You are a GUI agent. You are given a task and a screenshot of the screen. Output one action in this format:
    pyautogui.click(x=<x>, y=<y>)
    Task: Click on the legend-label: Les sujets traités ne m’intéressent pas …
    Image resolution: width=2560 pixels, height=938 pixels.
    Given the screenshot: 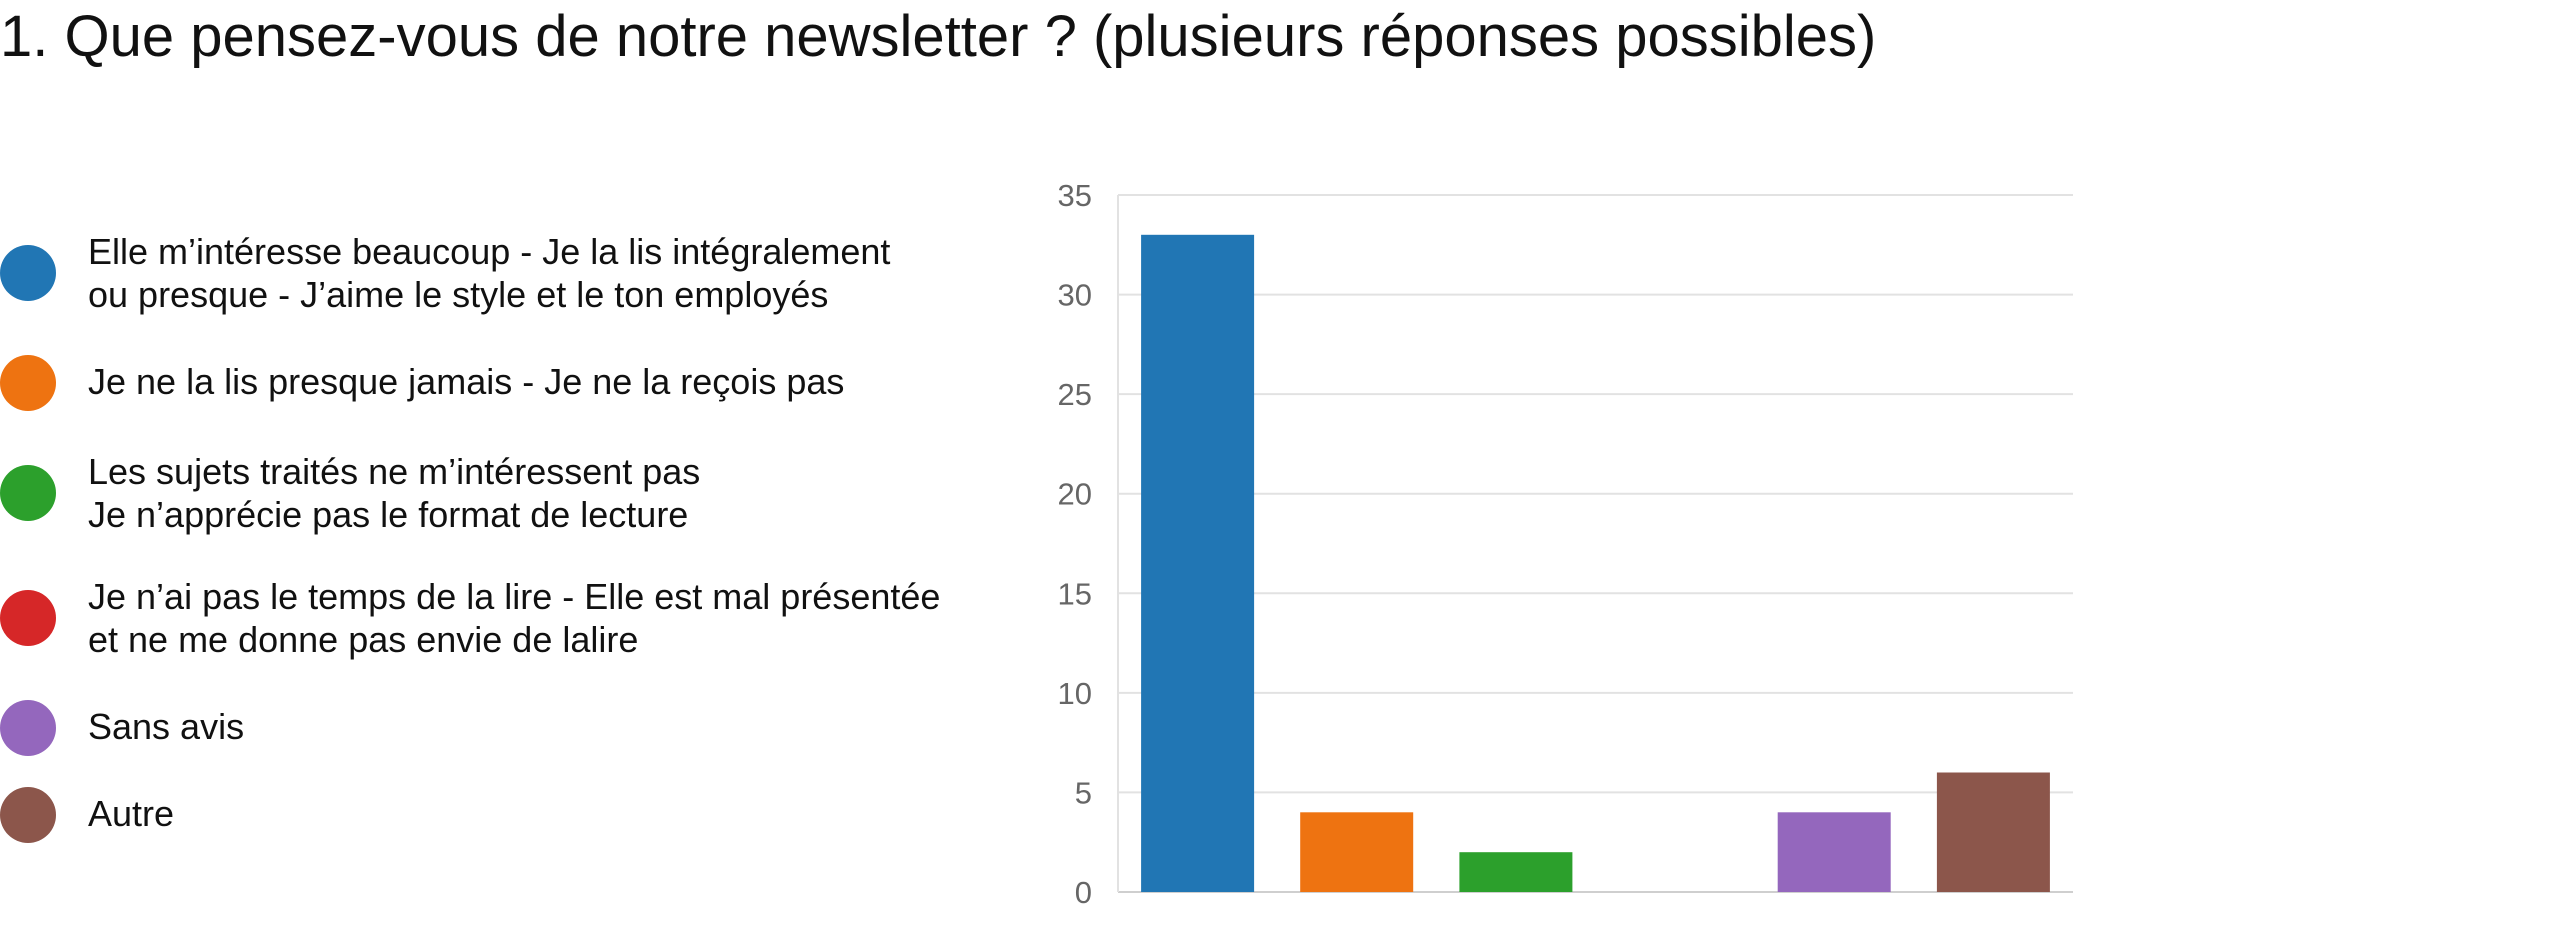 What is the action you would take?
    pyautogui.click(x=394, y=493)
    